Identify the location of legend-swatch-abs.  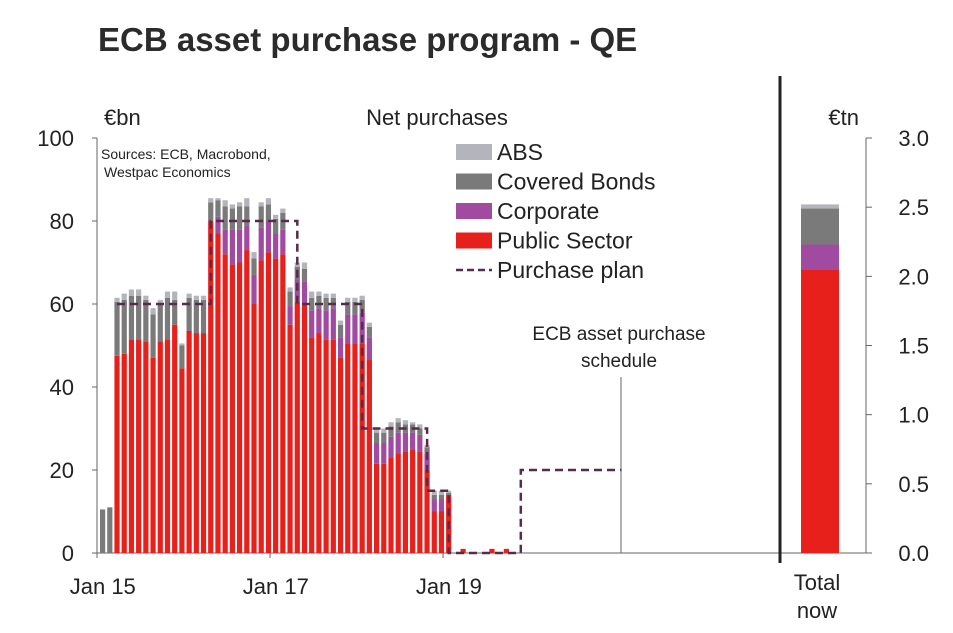
(474, 152).